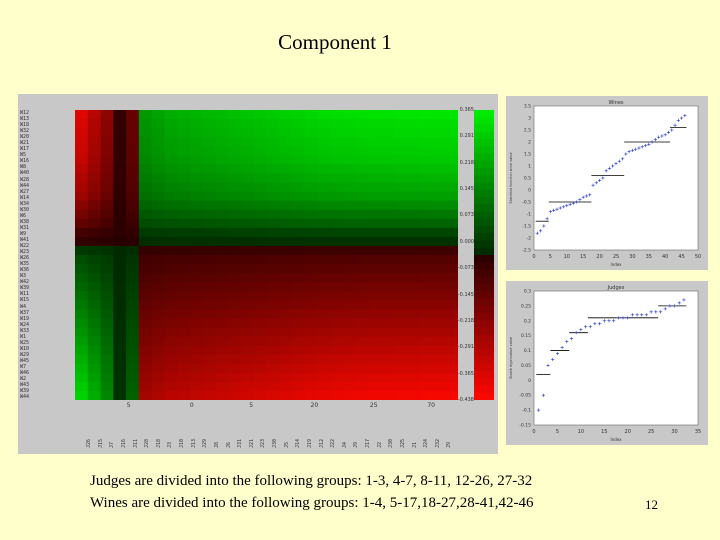 This screenshot has height=540, width=720. I want to click on colorbar-tick-label: 0.145, so click(466, 189).